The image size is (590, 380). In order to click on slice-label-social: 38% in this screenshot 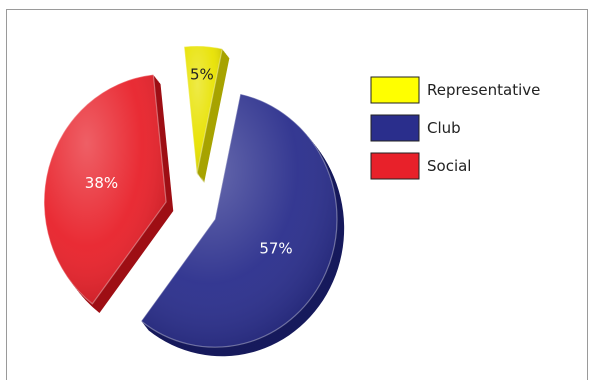, I will do `click(101, 183)`.